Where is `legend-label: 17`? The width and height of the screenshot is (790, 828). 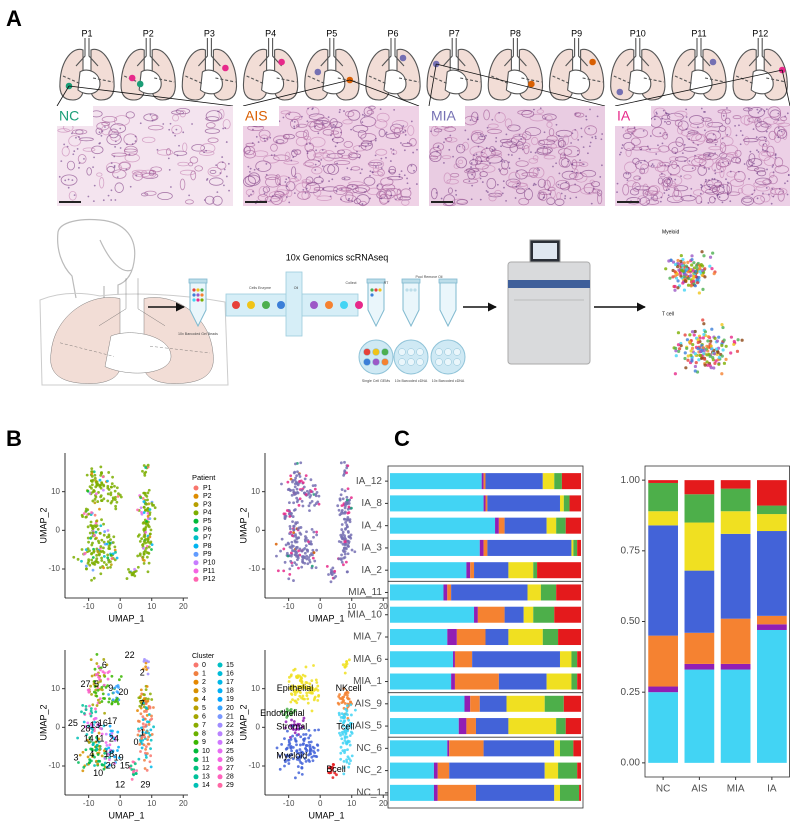
legend-label: 17 is located at coordinates (230, 682).